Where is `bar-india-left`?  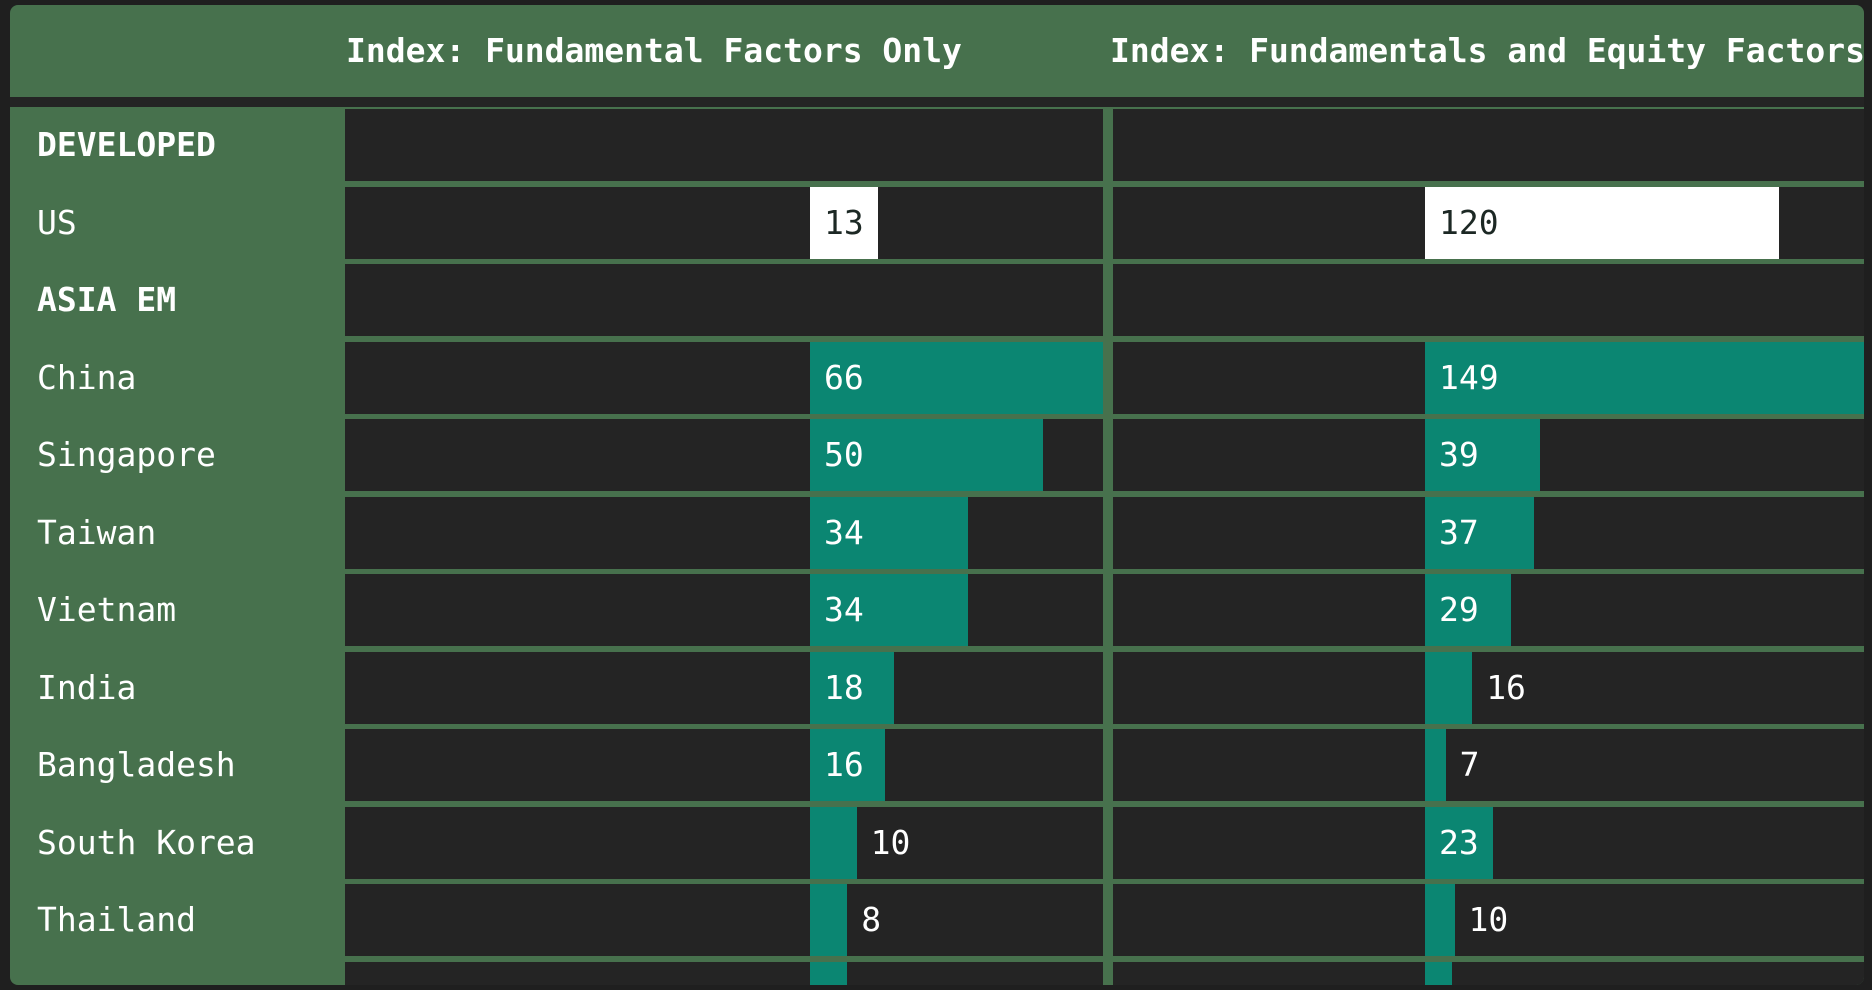
bar-india-left is located at coordinates (852, 687).